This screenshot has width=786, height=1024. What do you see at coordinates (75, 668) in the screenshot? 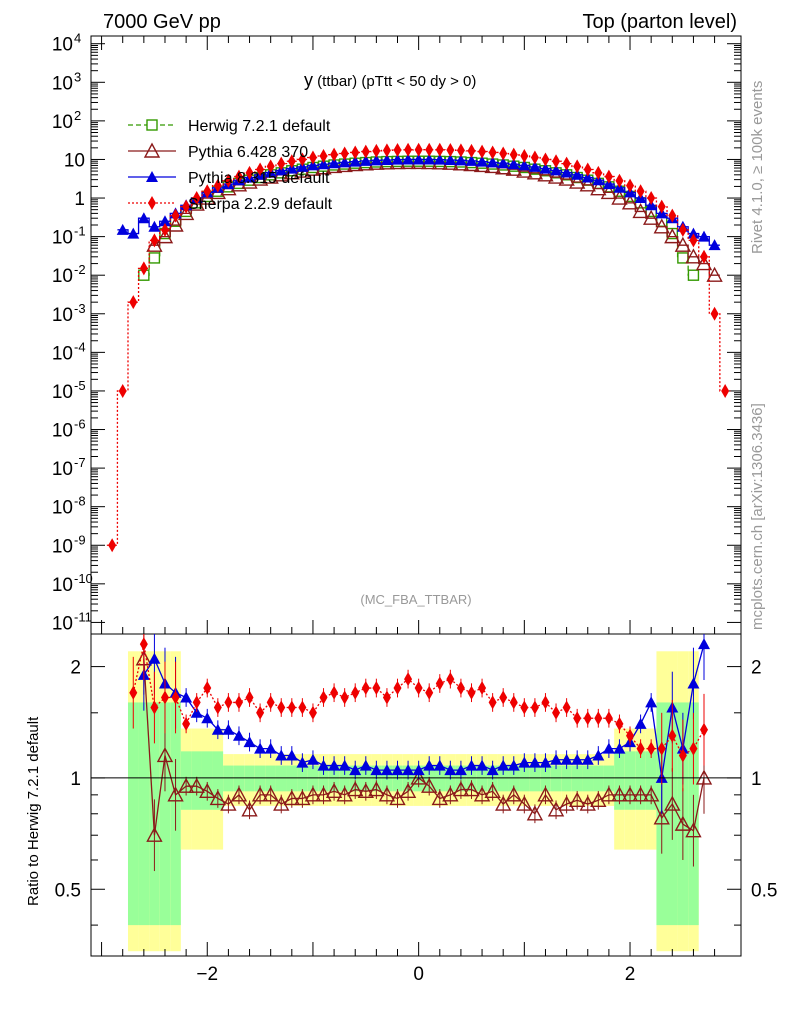
I see `ratio-y-tick-label: 2` at bounding box center [75, 668].